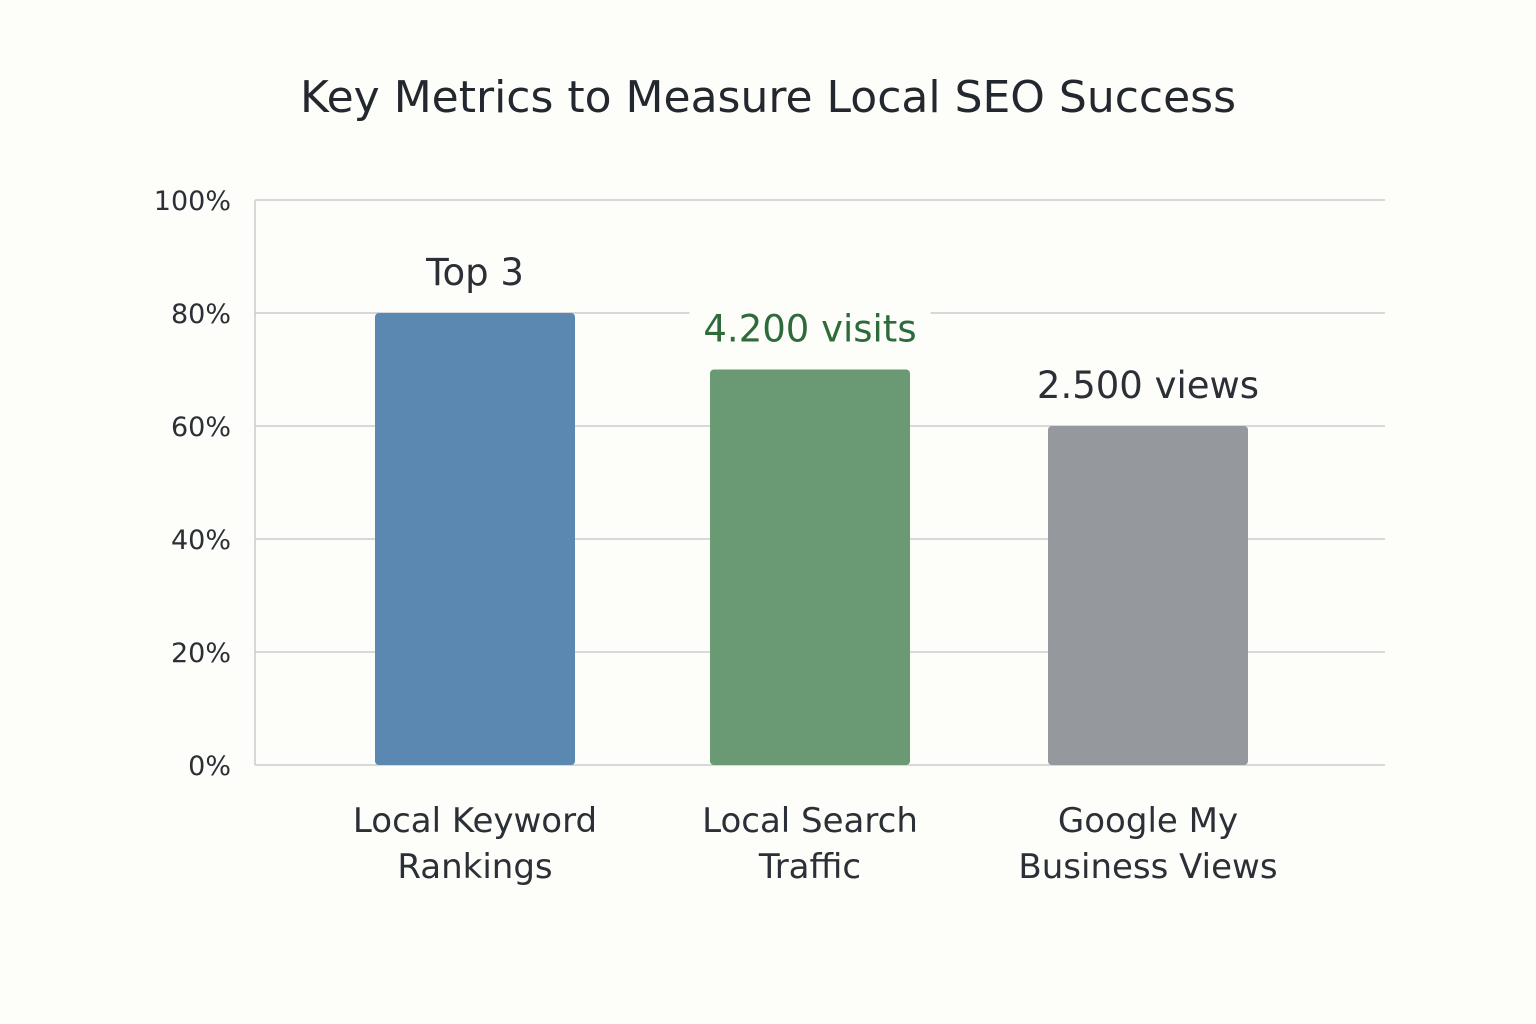 This screenshot has height=1024, width=1536. What do you see at coordinates (474, 867) in the screenshot?
I see `x-category-label-line: Rankings` at bounding box center [474, 867].